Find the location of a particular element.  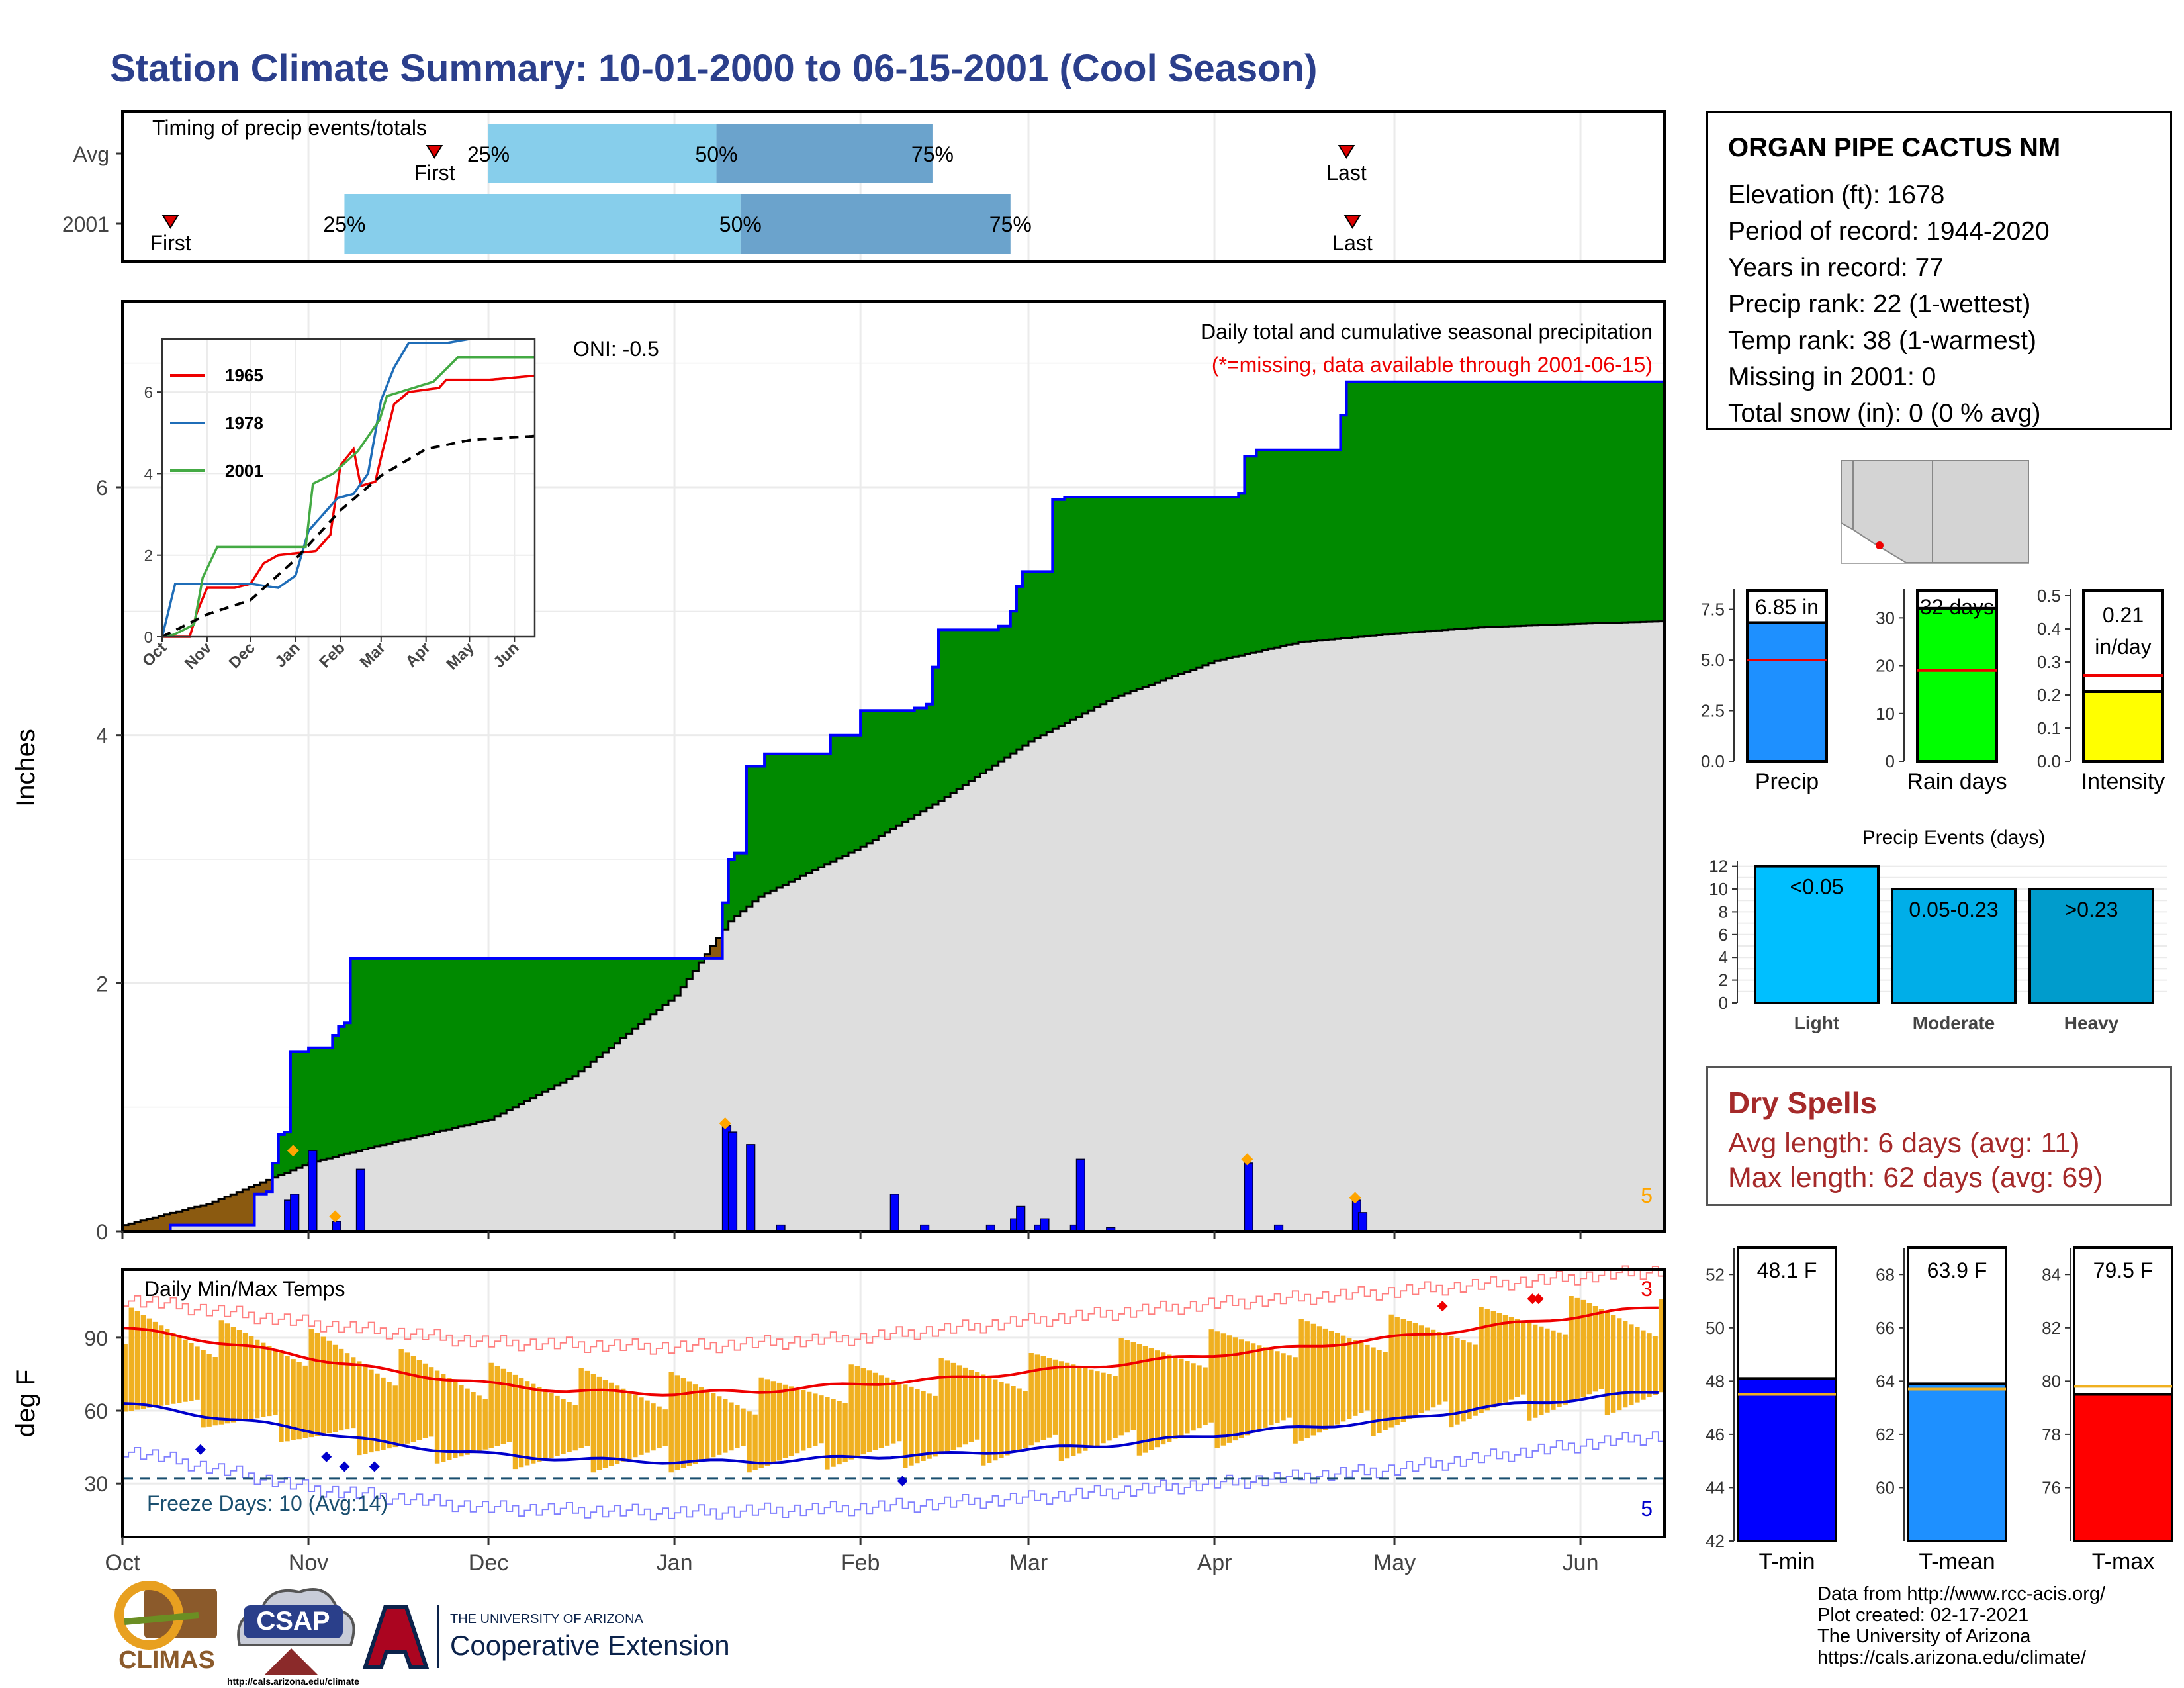

season-ytick-label: 10 is located at coordinates (1885, 714).